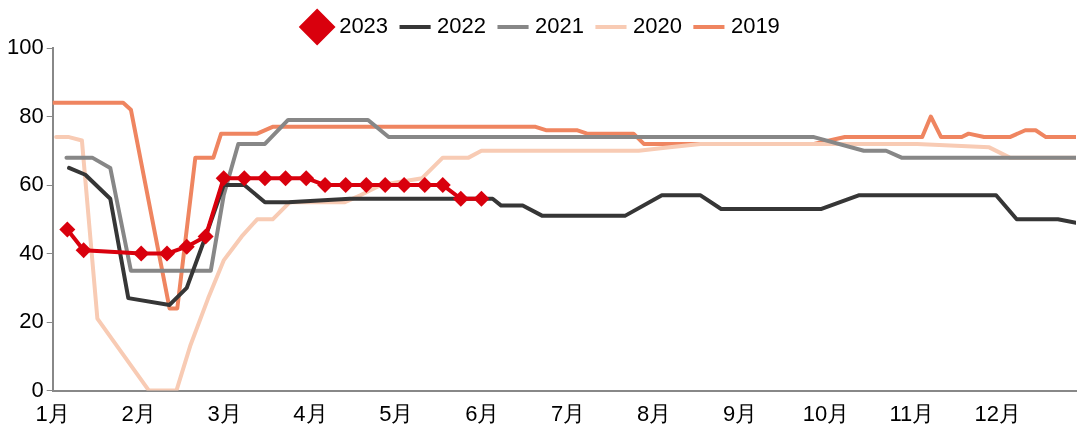  What do you see at coordinates (25, 47) in the screenshot?
I see `y-tick-label: 100` at bounding box center [25, 47].